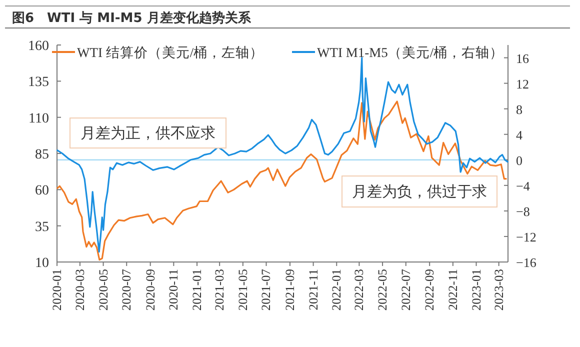 This screenshot has height=347, width=580. Describe the element at coordinates (453, 289) in the screenshot. I see `x-tick-label: 2022-11` at that location.